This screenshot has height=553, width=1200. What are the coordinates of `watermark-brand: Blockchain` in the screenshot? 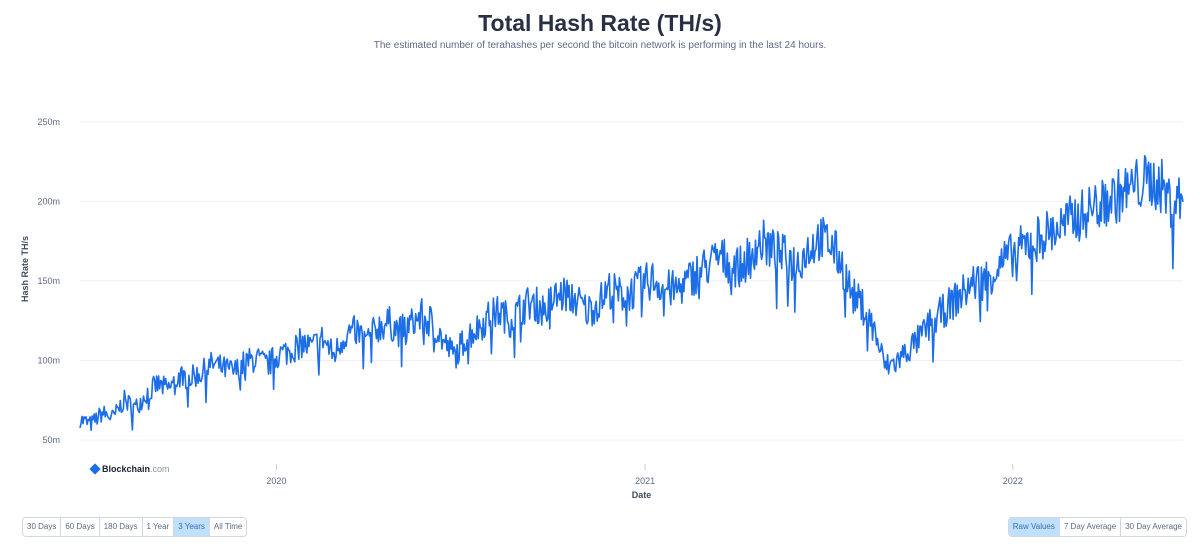 It's located at (126, 469).